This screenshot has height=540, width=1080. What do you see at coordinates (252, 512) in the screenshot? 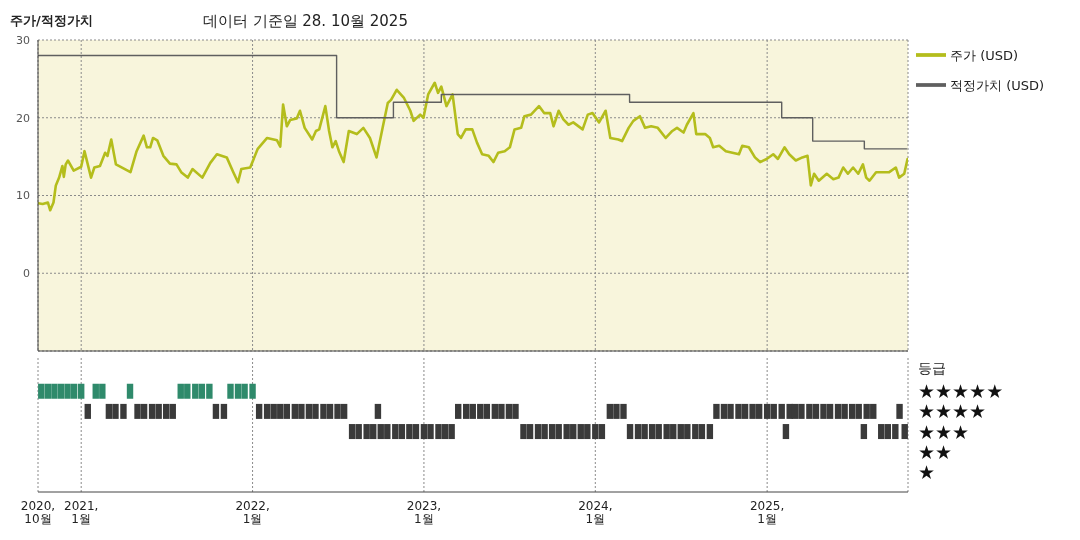
I see `x-tick-label: 2022,1월` at bounding box center [252, 512].